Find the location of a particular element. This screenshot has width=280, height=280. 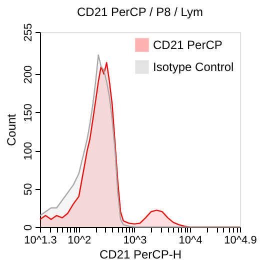

y-tick-label: 200 is located at coordinates (28, 74).